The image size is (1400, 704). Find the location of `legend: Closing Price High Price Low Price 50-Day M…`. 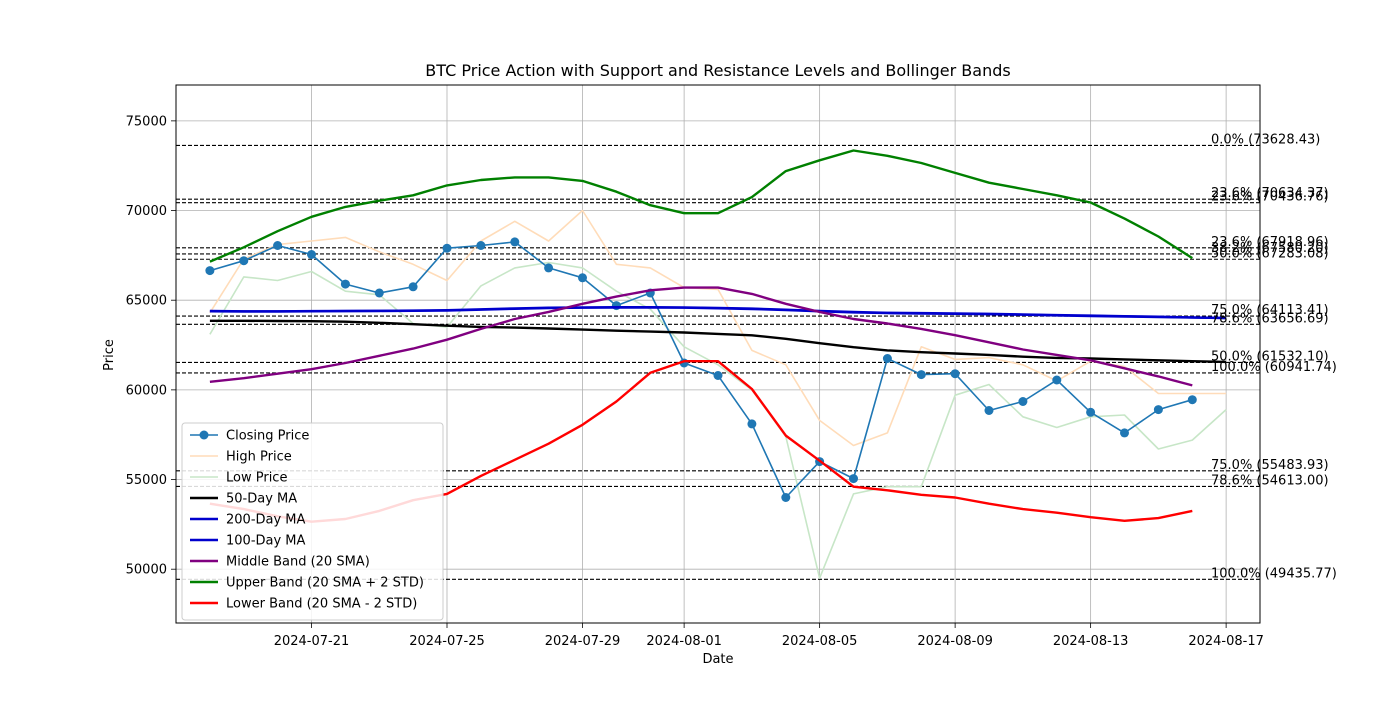

legend: Closing Price High Price Low Price 50-Day M… is located at coordinates (312, 521).